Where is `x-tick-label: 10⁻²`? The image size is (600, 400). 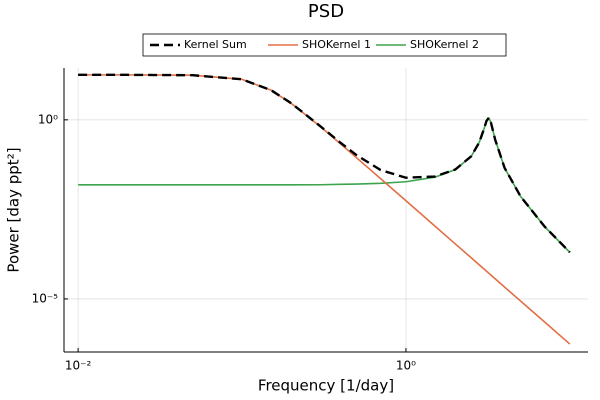 x-tick-label: 10⁻² is located at coordinates (78, 366).